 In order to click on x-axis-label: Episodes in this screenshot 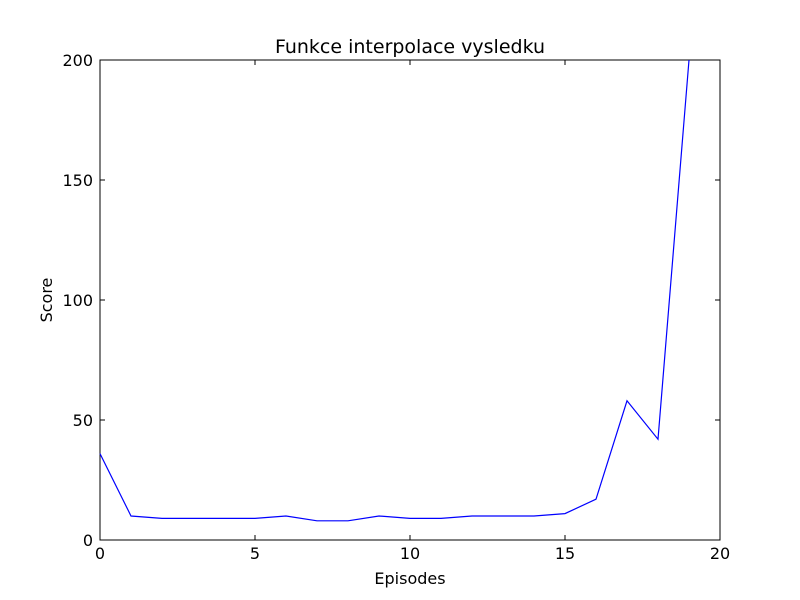, I will do `click(409, 578)`.